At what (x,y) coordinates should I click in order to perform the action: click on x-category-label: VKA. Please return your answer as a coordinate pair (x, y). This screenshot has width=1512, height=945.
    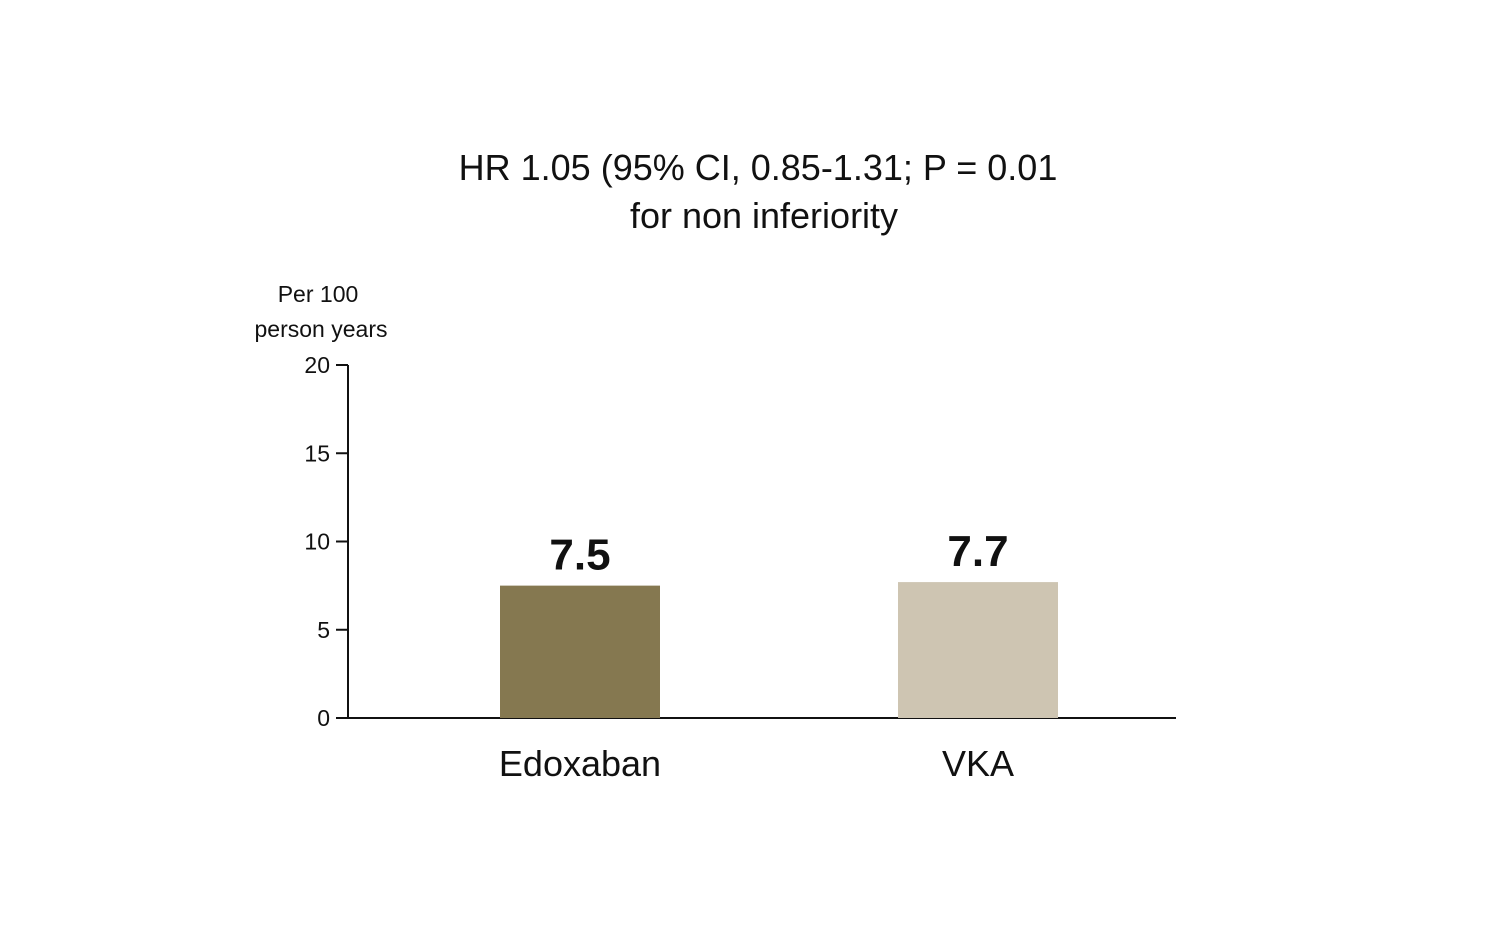
    Looking at the image, I should click on (978, 763).